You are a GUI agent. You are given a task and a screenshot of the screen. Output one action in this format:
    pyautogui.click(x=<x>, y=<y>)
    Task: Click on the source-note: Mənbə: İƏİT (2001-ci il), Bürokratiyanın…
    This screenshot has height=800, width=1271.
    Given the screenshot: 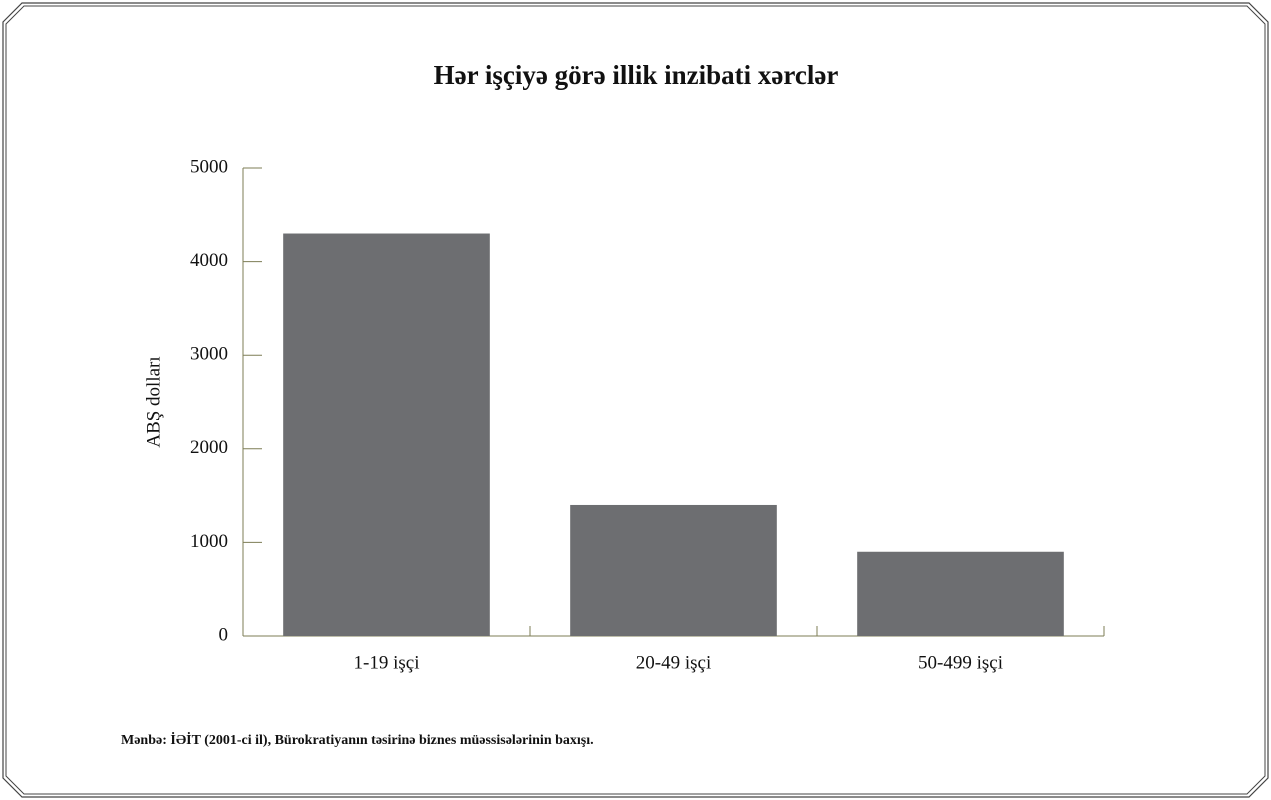 What is the action you would take?
    pyautogui.click(x=357, y=739)
    